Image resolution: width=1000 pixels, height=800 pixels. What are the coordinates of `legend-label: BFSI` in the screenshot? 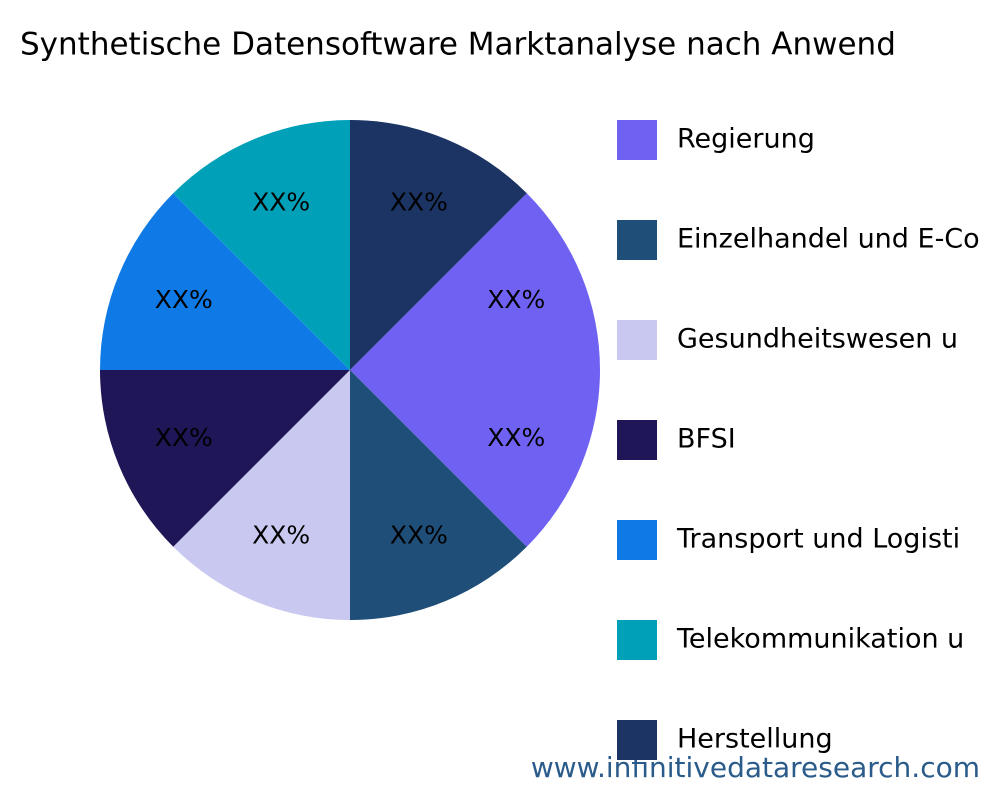 It's located at (706, 439).